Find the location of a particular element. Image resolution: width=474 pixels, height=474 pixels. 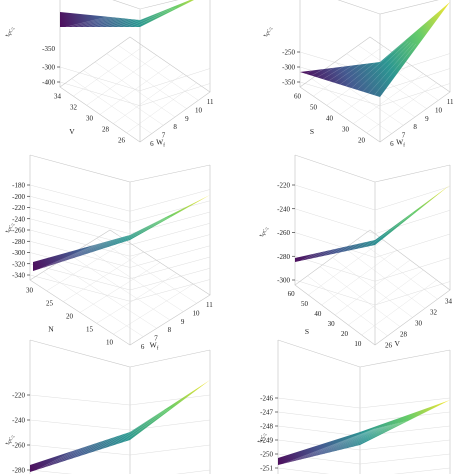

x-tick-label: 11 is located at coordinates (210, 102).